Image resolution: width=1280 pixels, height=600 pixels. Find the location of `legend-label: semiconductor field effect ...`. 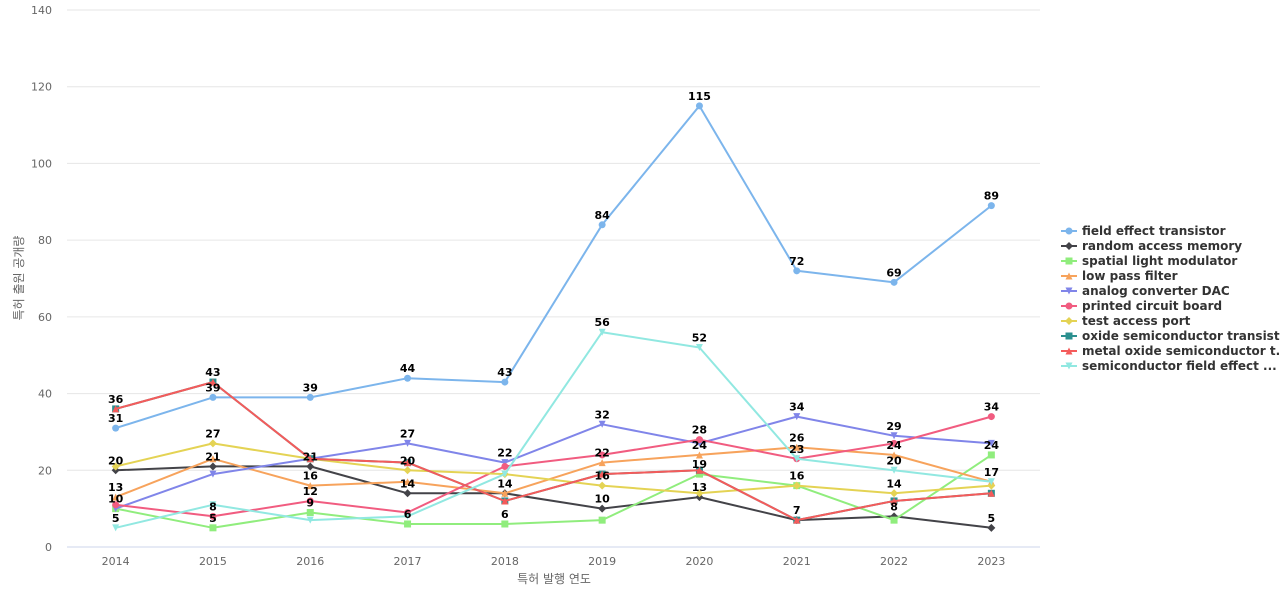

legend-label: semiconductor field effect ... is located at coordinates (1179, 366).